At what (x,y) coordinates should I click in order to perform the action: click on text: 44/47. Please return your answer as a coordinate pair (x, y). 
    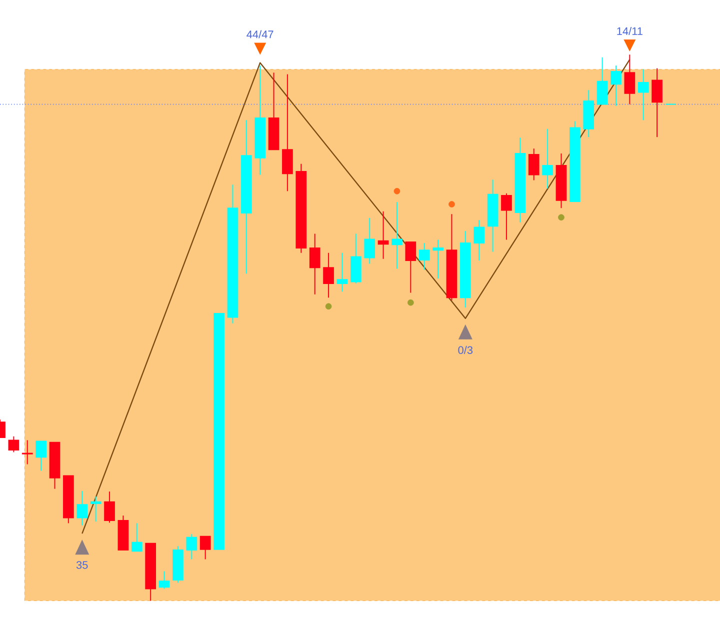
    Looking at the image, I should click on (260, 34).